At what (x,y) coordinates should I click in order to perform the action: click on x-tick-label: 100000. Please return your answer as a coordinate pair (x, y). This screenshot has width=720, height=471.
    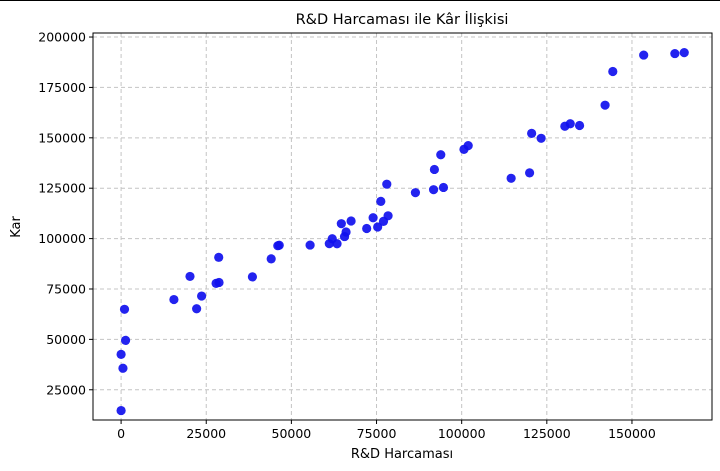
    Looking at the image, I should click on (462, 433).